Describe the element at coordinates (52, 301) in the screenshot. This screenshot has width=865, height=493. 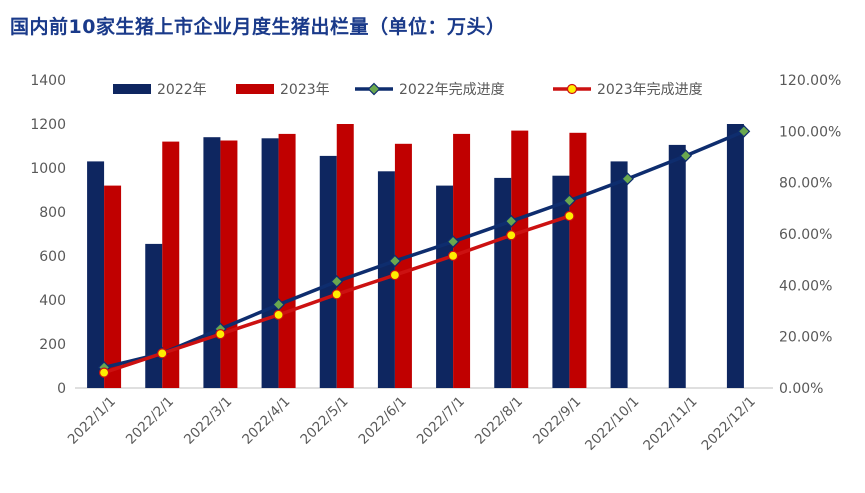
I see `y-left-tick-label: 400` at that location.